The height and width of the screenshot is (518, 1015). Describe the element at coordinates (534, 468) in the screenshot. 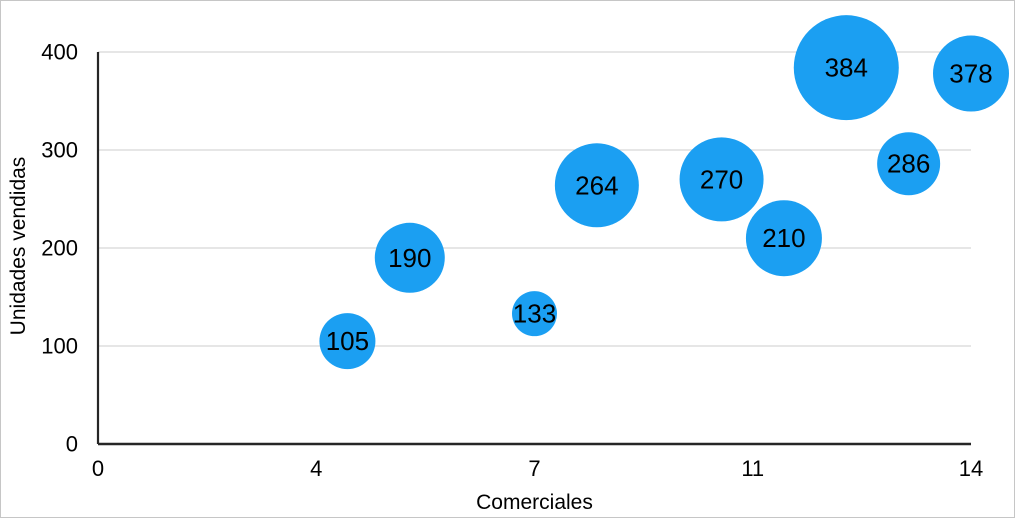

I see `x-tick-label: 7` at that location.